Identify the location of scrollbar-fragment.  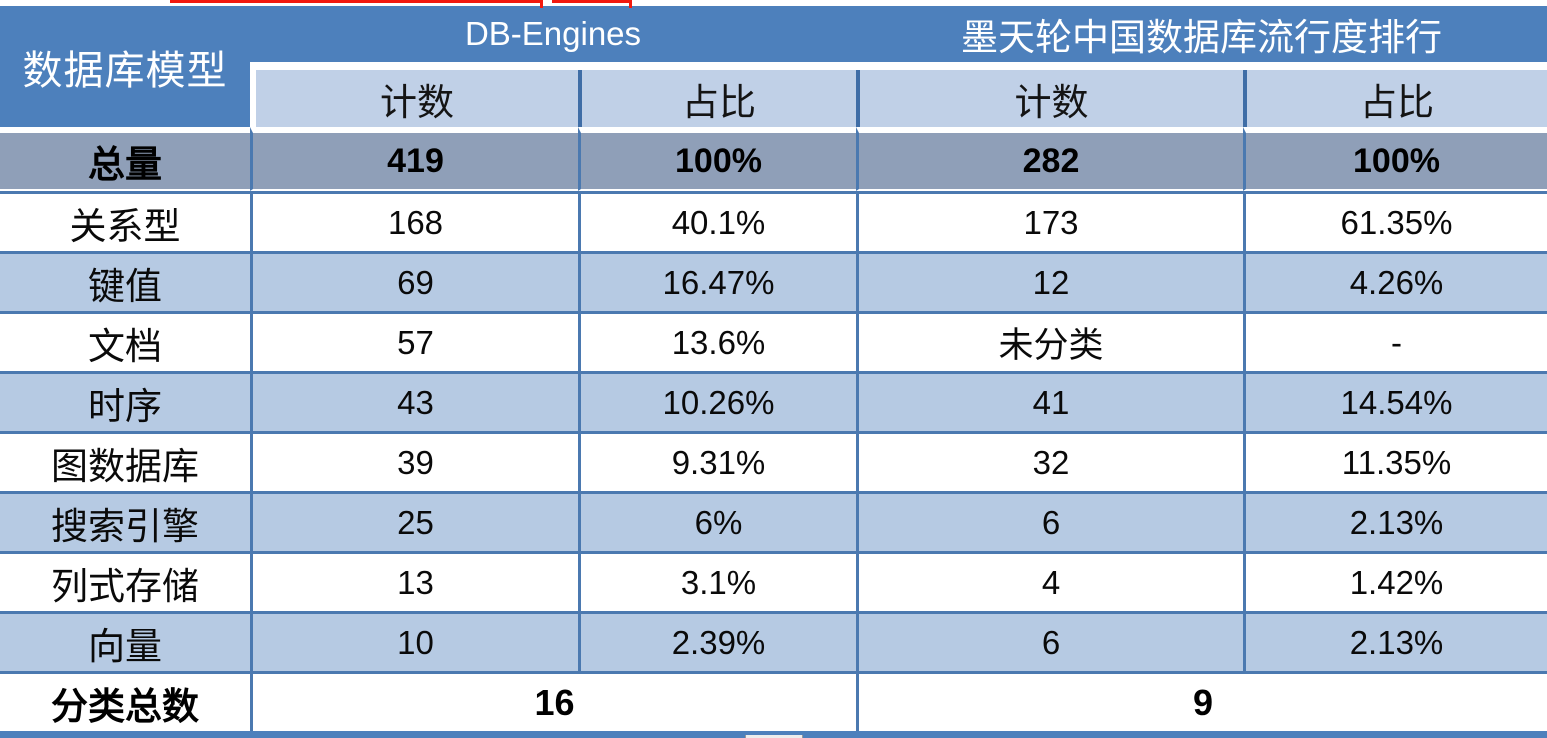
(774, 736).